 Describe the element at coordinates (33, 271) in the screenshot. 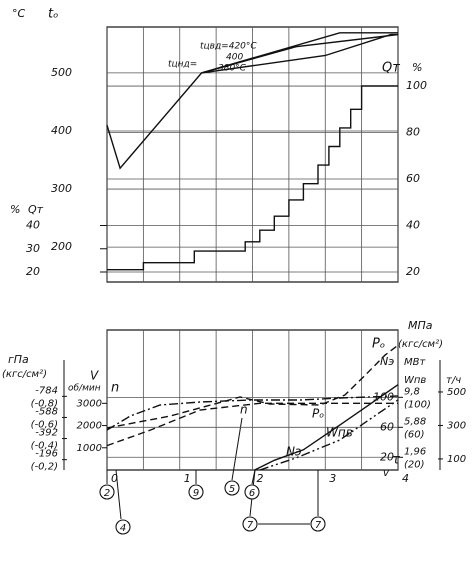

I see `y3-tick-label: 20` at that location.